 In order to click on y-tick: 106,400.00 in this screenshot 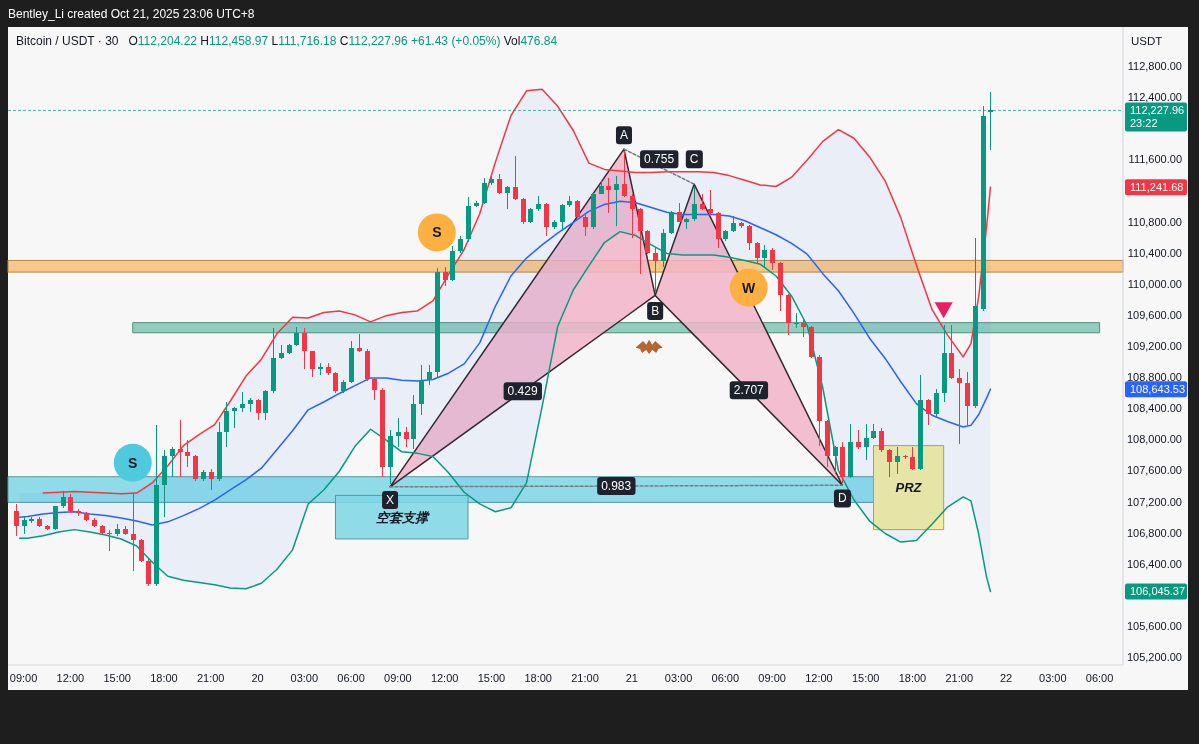, I will do `click(1154, 563)`.